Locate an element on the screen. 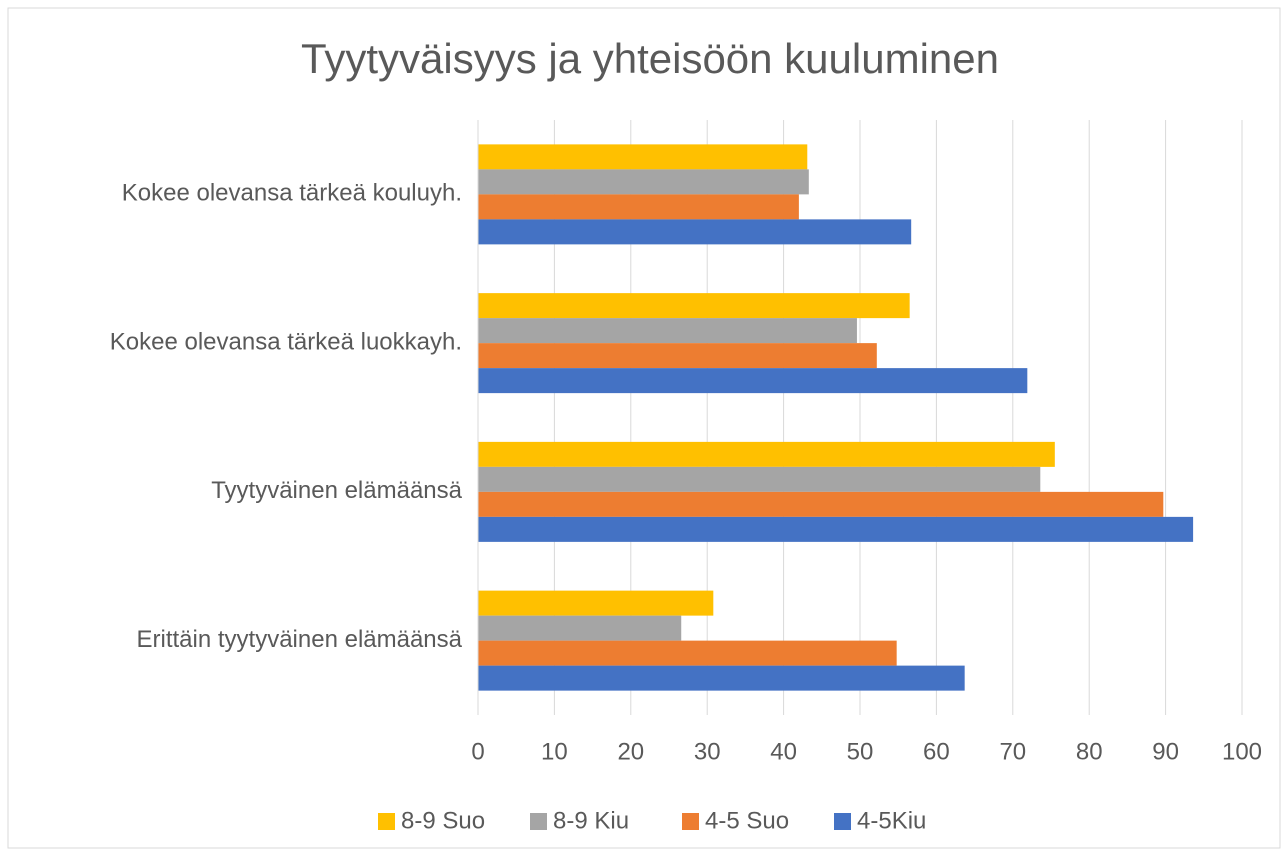 The height and width of the screenshot is (861, 1288). x-tick-label: 70 is located at coordinates (1012, 751).